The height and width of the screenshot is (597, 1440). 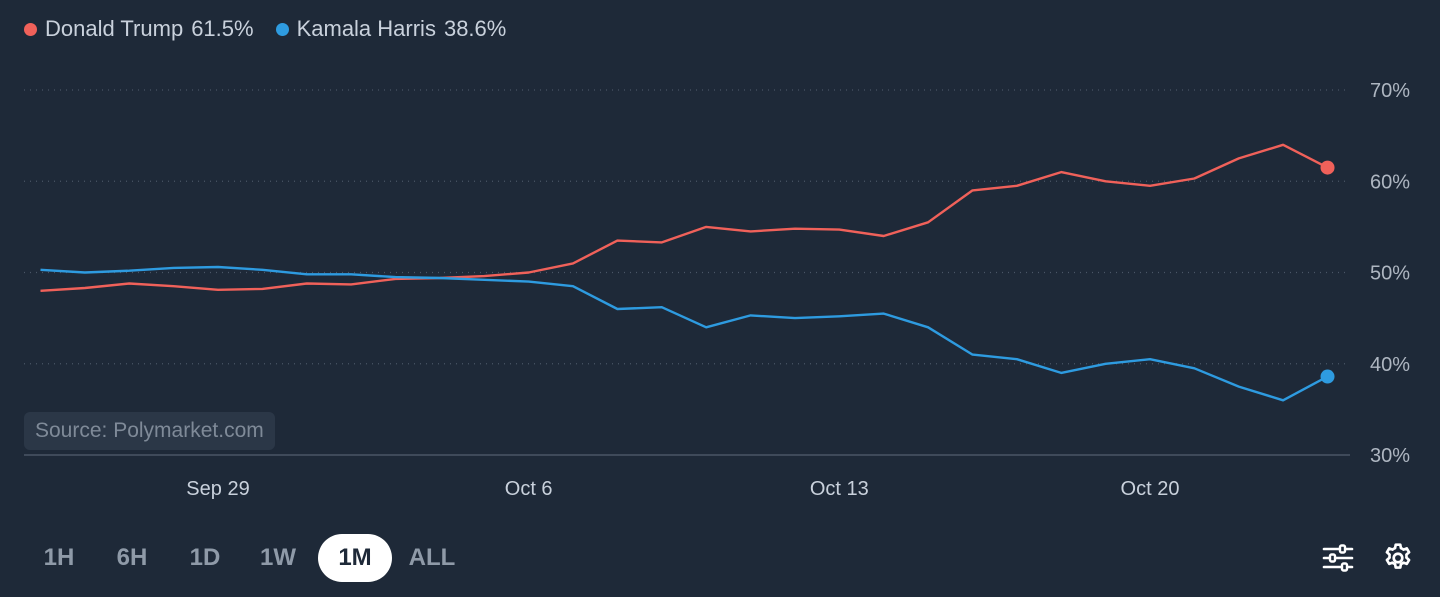 I want to click on legend-item-harris: Kamala Harris 38.6%, so click(x=391, y=29).